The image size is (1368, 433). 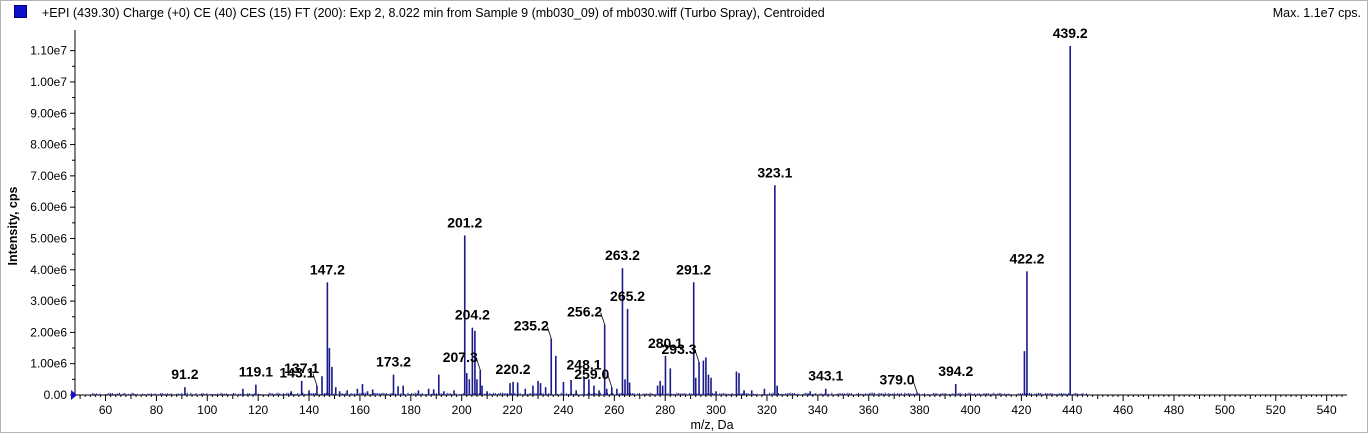 I want to click on x-tick-label: 100, so click(x=207, y=410).